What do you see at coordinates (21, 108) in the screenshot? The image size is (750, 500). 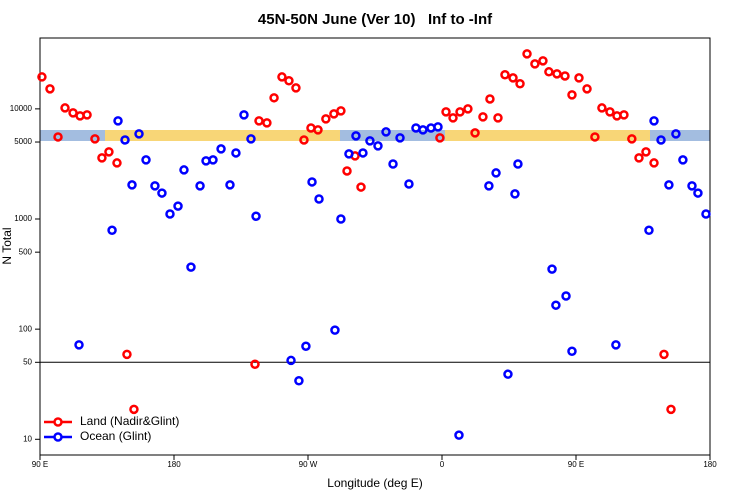 I see `y-tick-label: 10000` at bounding box center [21, 108].